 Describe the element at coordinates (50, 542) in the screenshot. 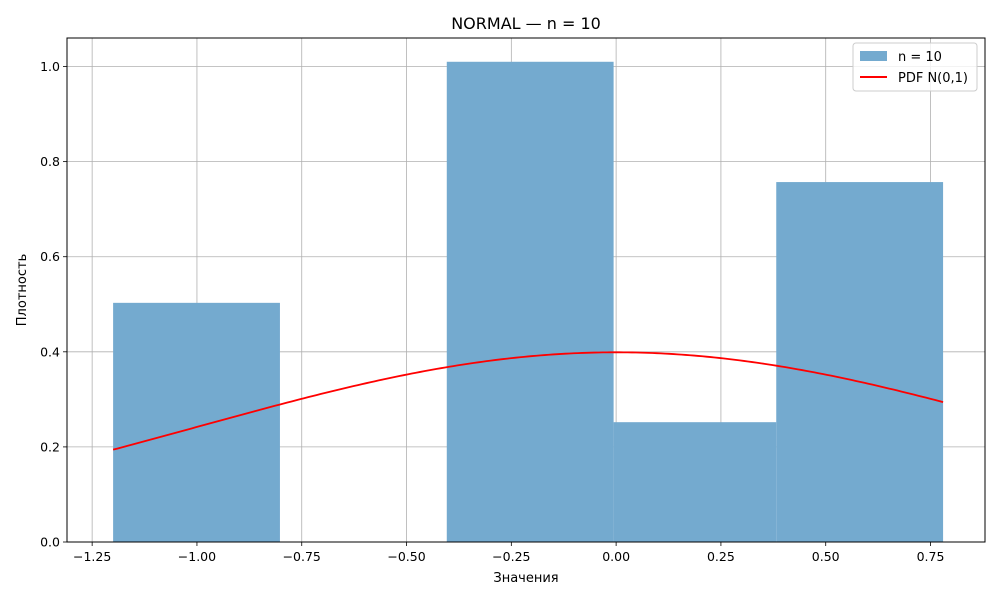

I see `y-tick-label: 0.0` at that location.